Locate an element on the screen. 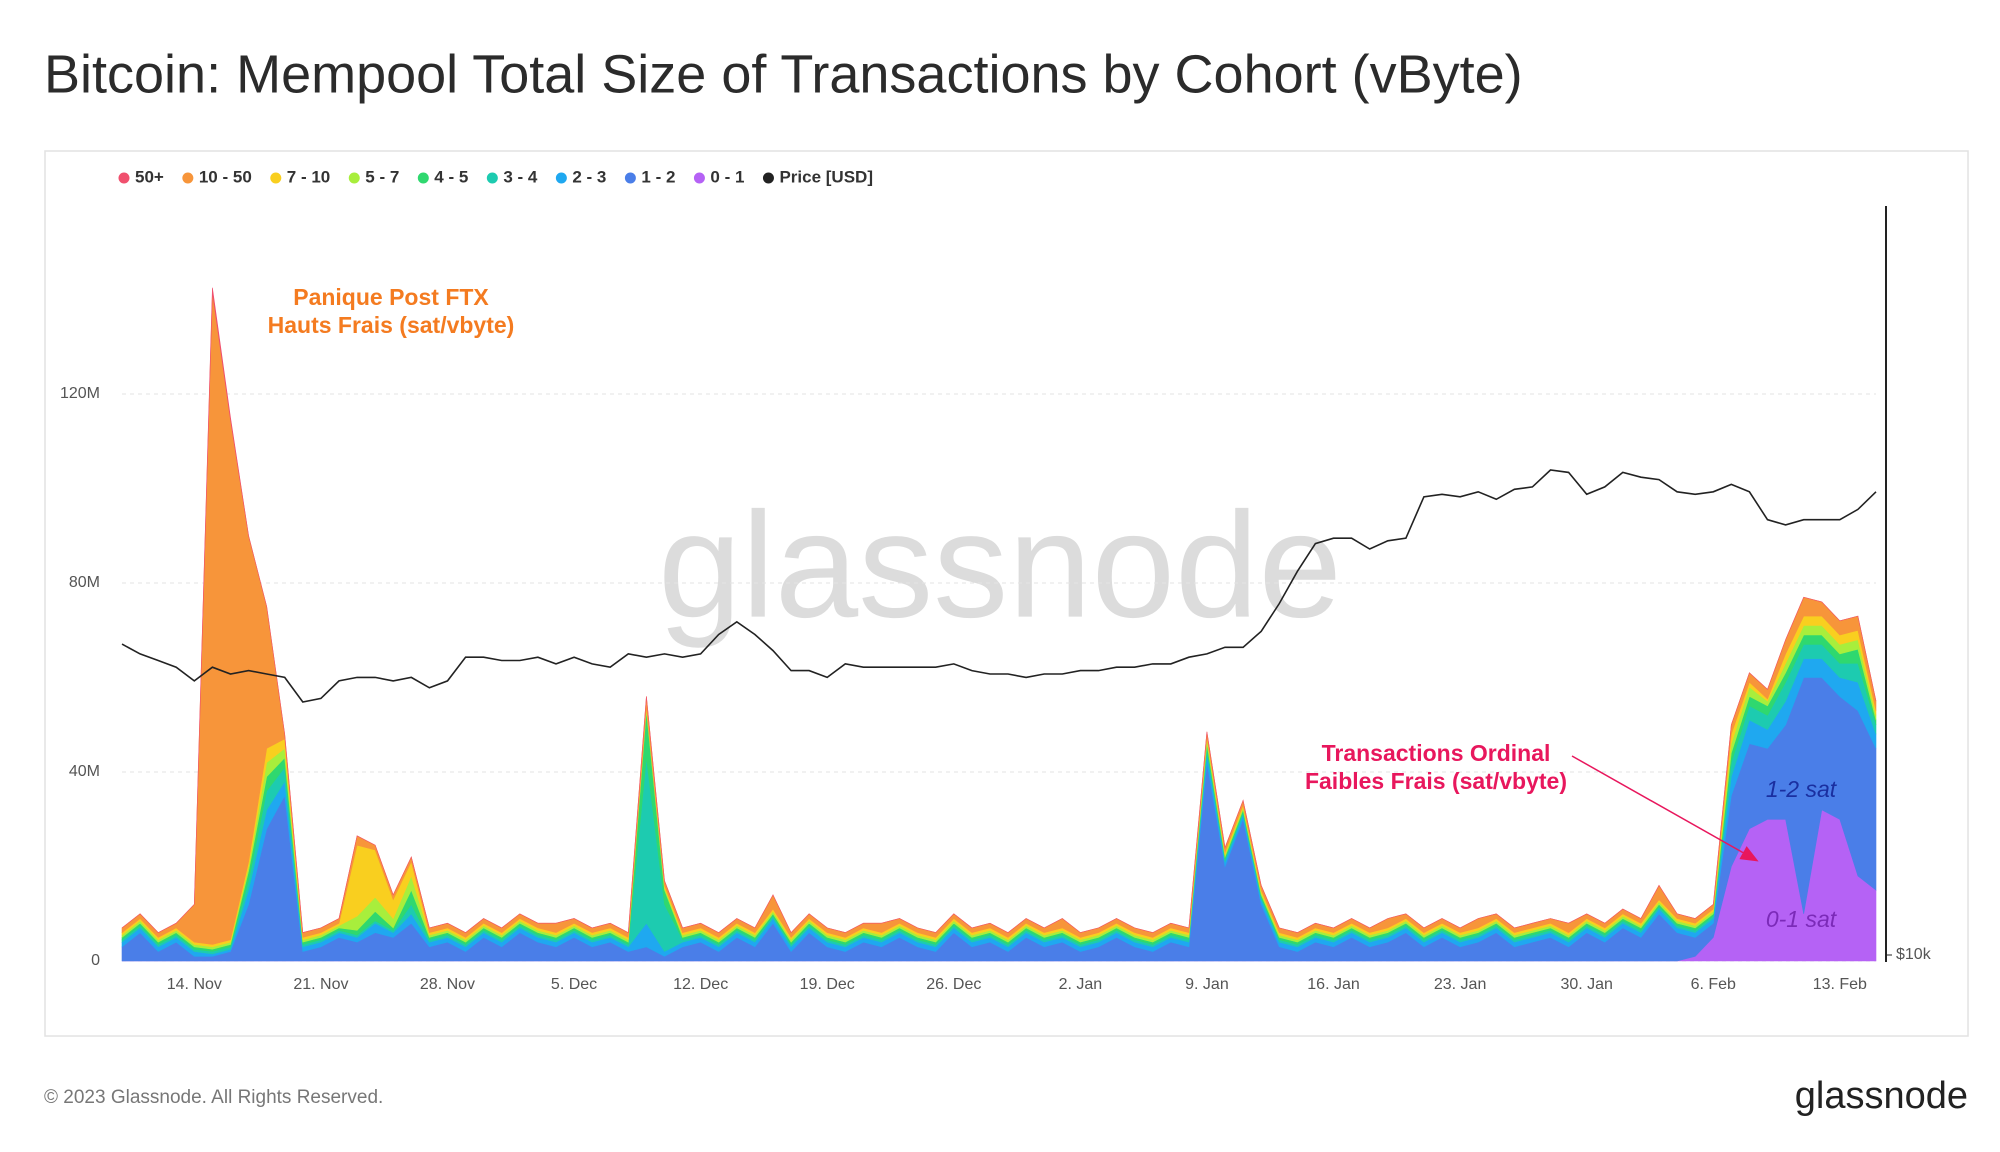 Image resolution: width=2000 pixels, height=1152 pixels. legend-label: 1 - 2 is located at coordinates (658, 176).